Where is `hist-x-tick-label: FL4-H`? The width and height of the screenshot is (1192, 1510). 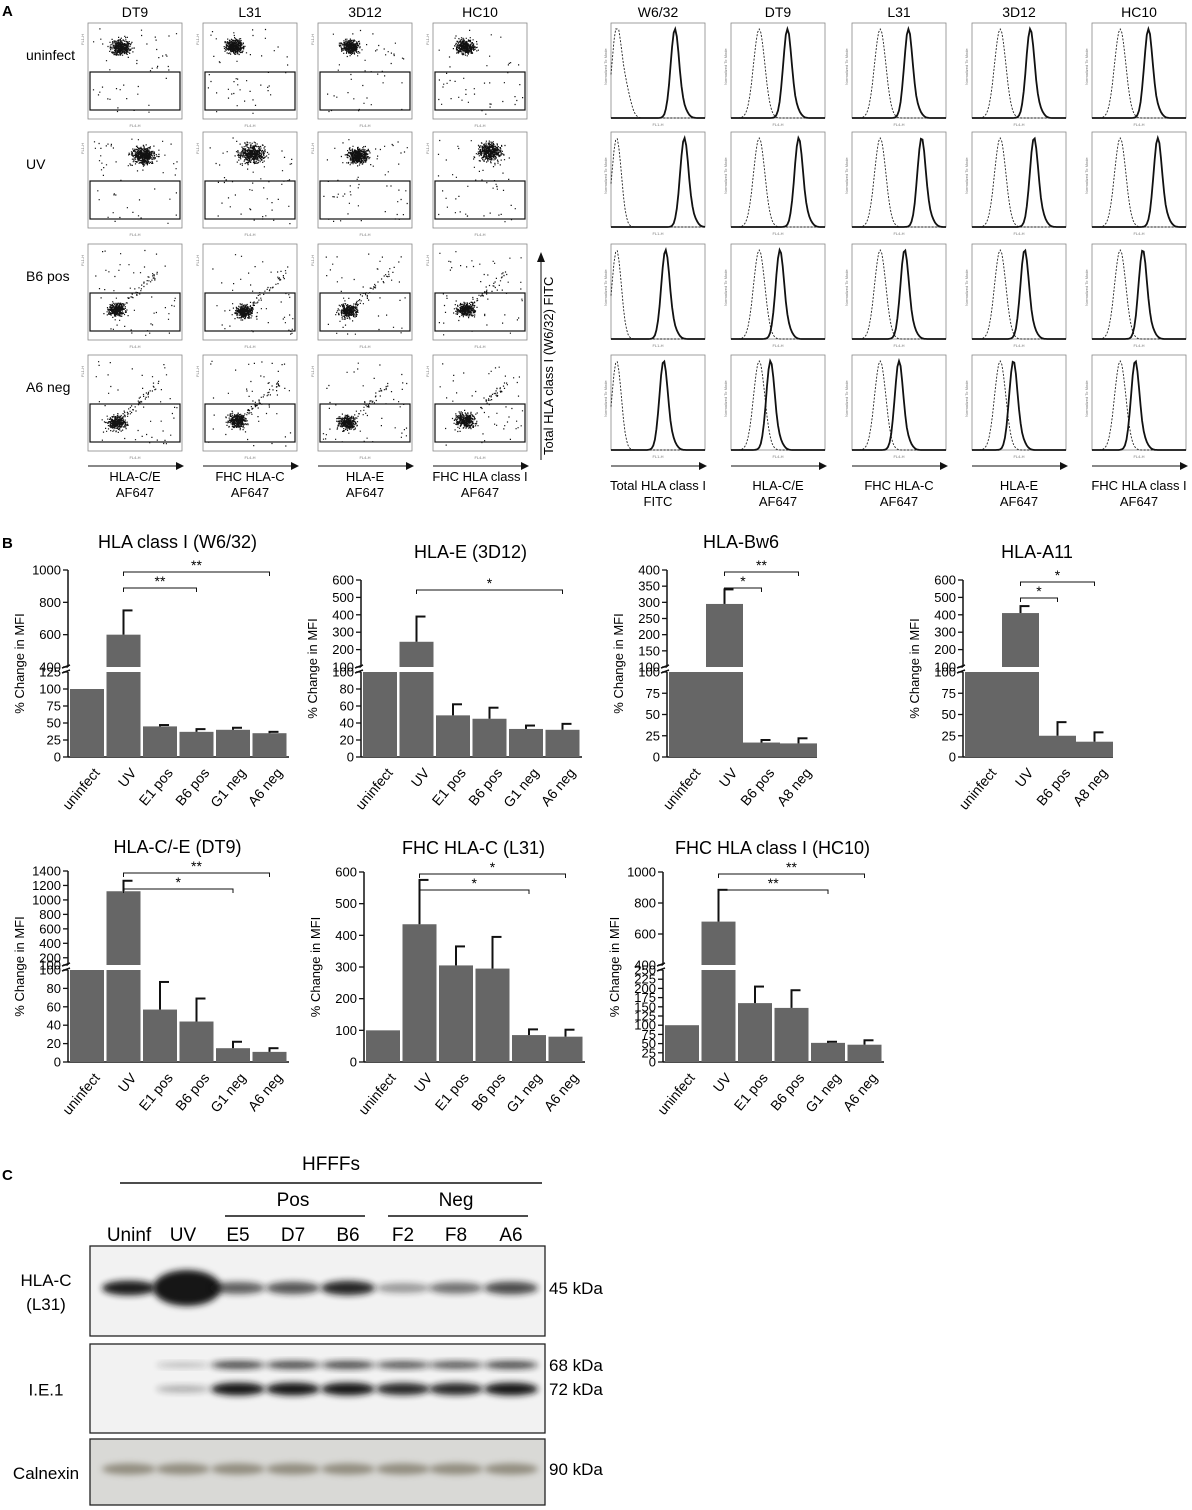 hist-x-tick-label: FL4-H is located at coordinates (1138, 233).